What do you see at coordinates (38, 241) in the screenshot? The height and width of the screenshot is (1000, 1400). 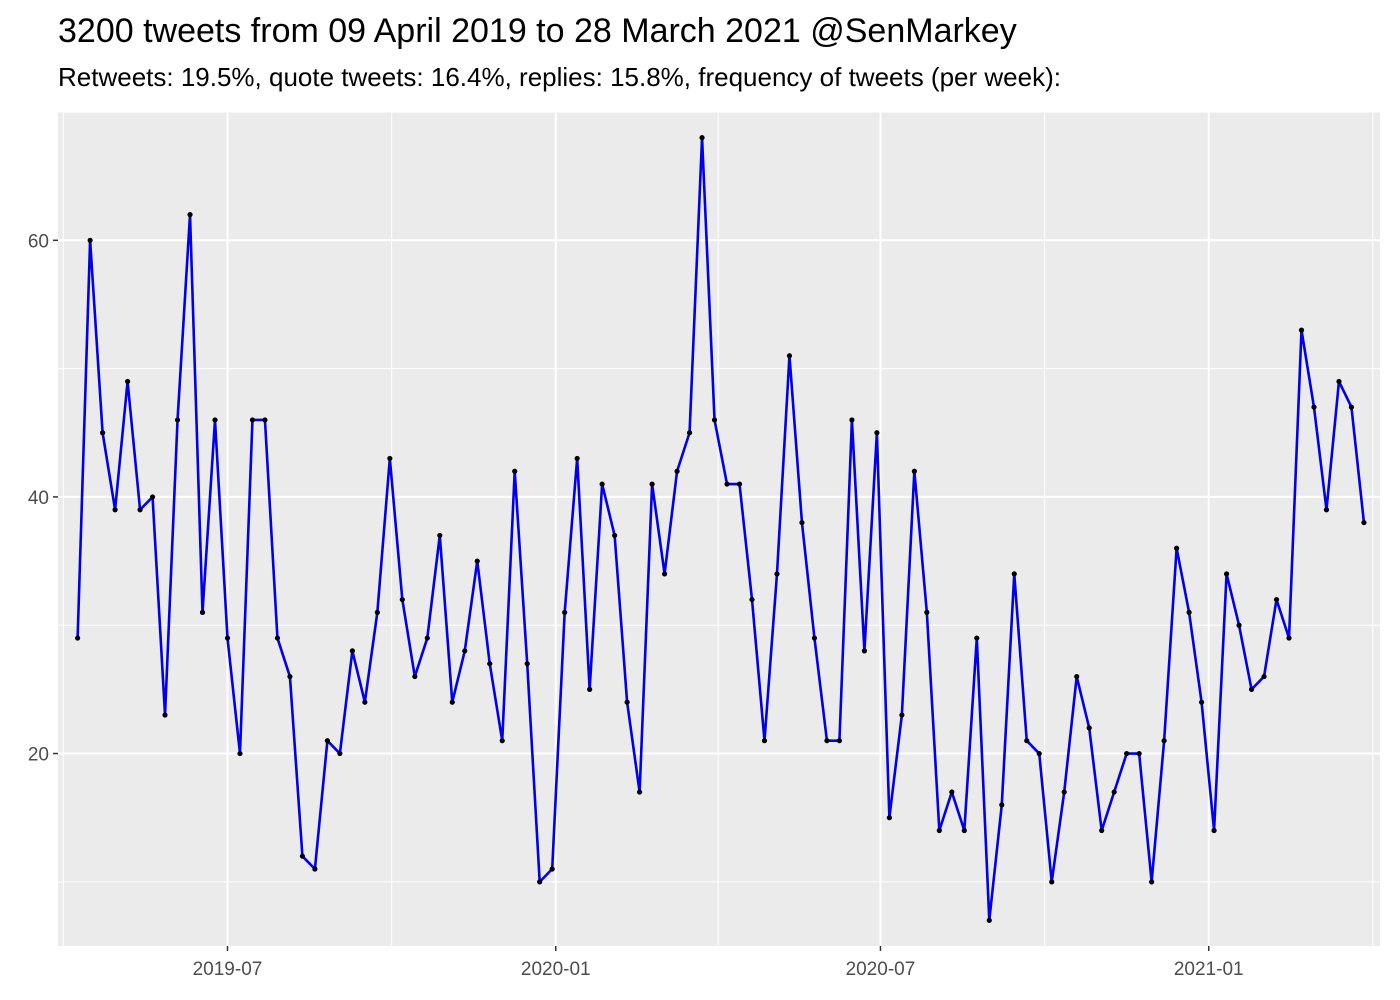 I see `y-tick-label: 60` at bounding box center [38, 241].